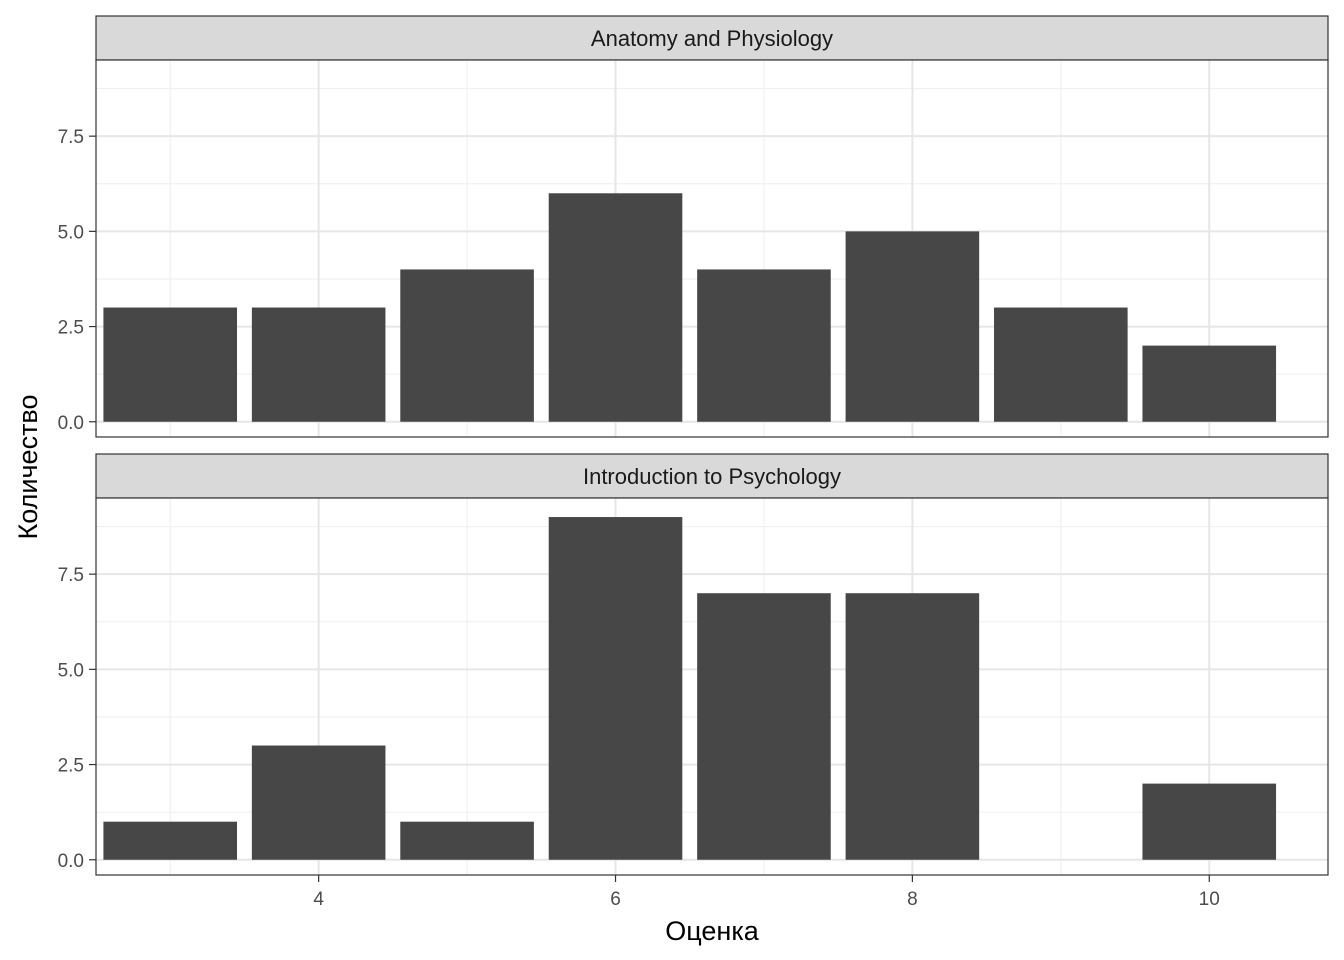 The image size is (1344, 960). I want to click on x-tick-label: 8, so click(912, 899).